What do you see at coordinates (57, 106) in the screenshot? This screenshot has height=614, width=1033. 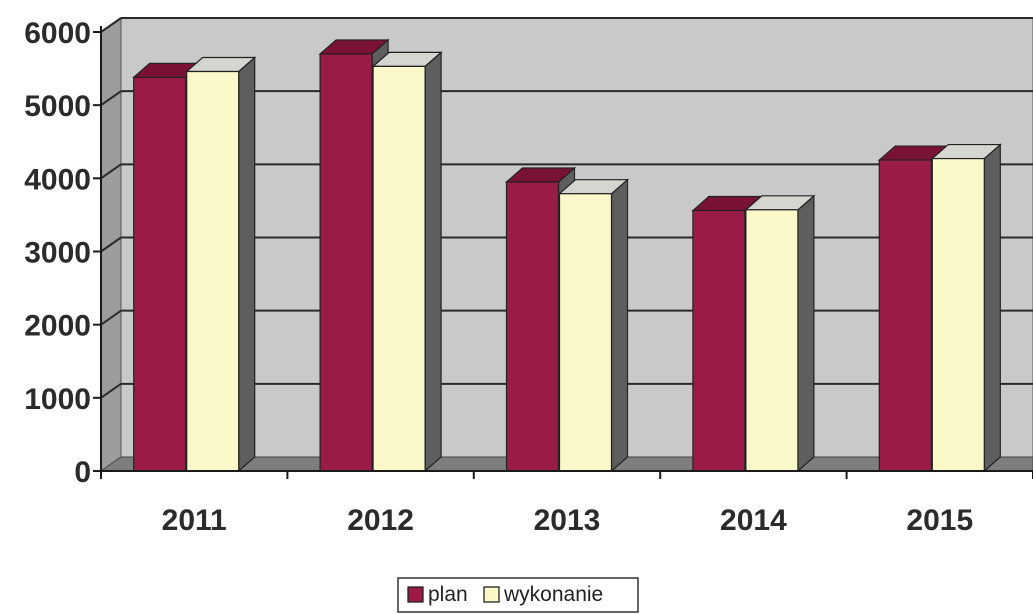 I see `y-tick-label: 5000` at bounding box center [57, 106].